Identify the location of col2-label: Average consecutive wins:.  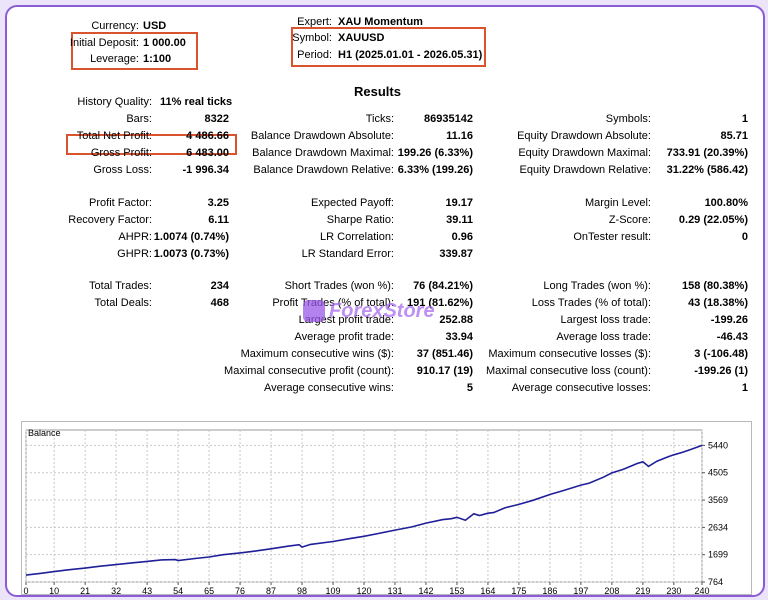
(328, 388).